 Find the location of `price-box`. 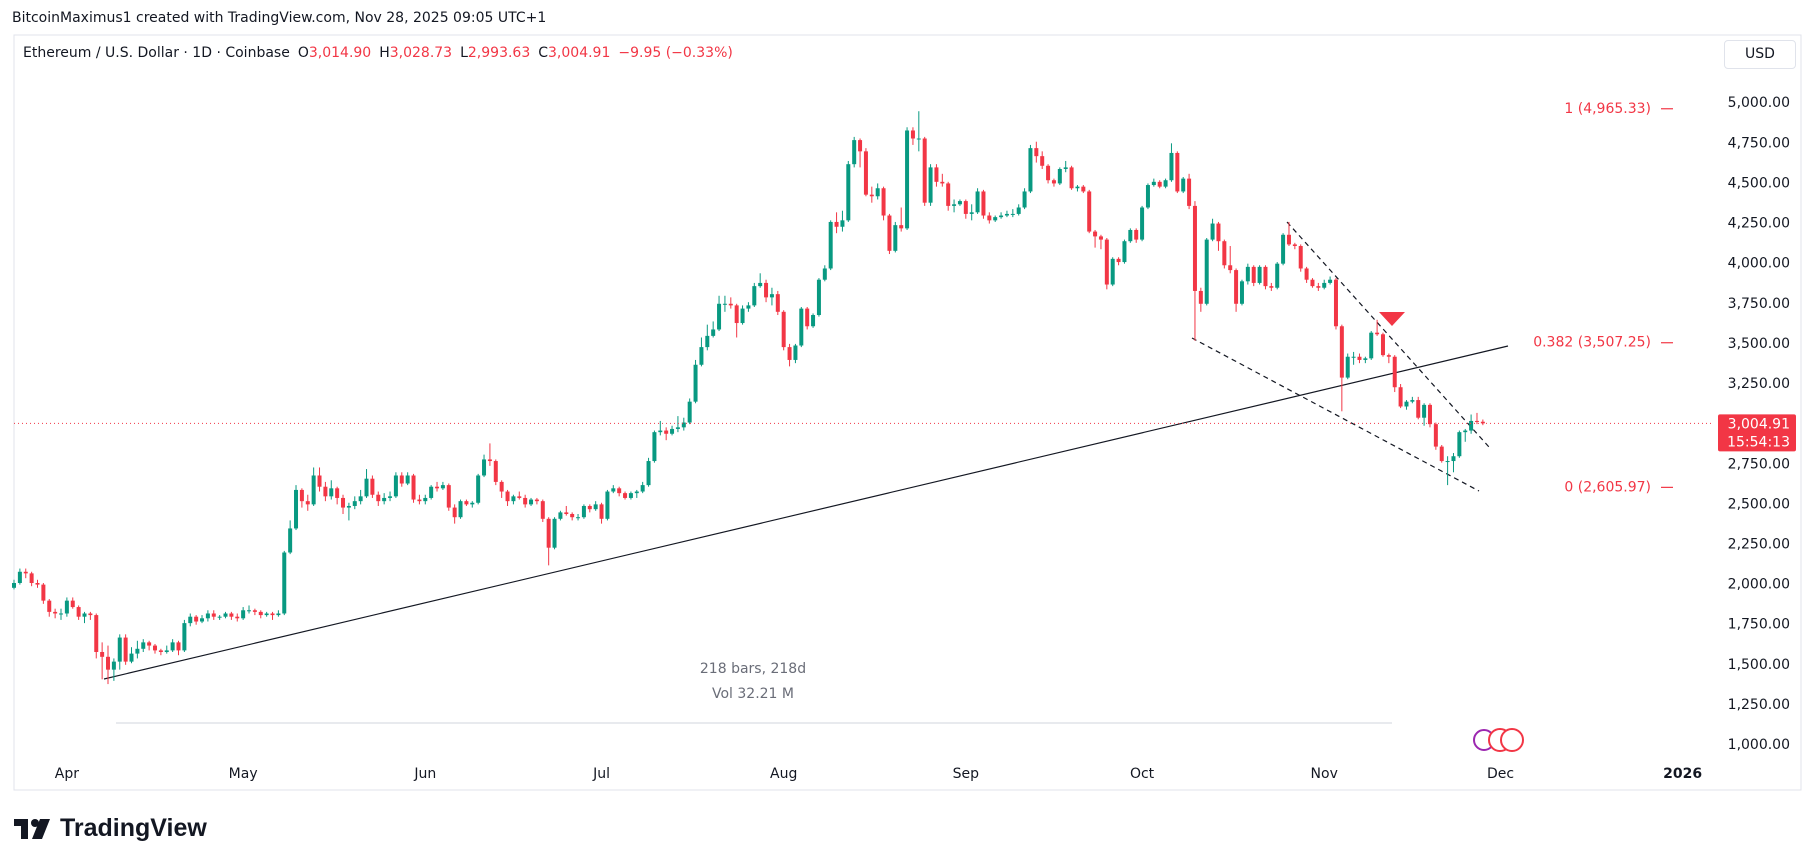

price-box is located at coordinates (1757, 433).